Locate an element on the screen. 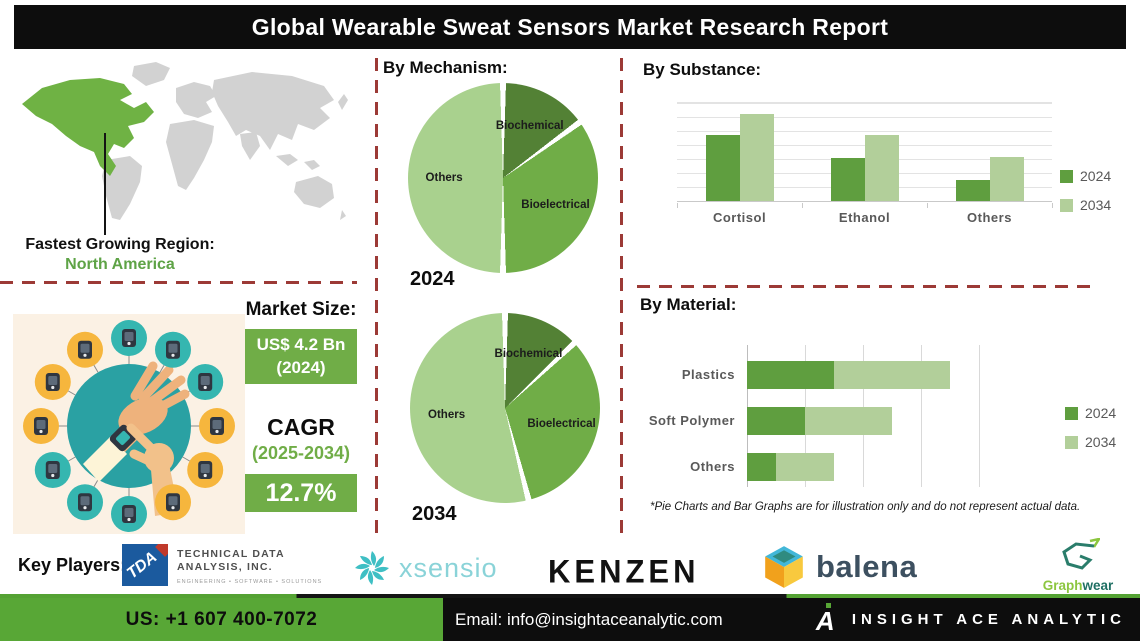  map-asia is located at coordinates (273, 111).